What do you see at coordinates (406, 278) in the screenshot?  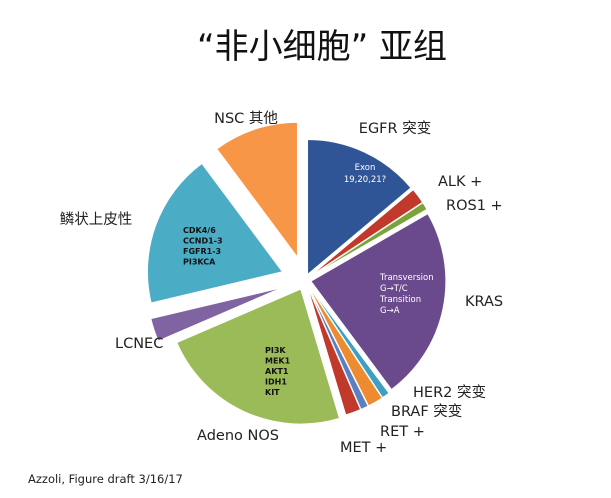 I see `slice-inner-label: Transversion` at bounding box center [406, 278].